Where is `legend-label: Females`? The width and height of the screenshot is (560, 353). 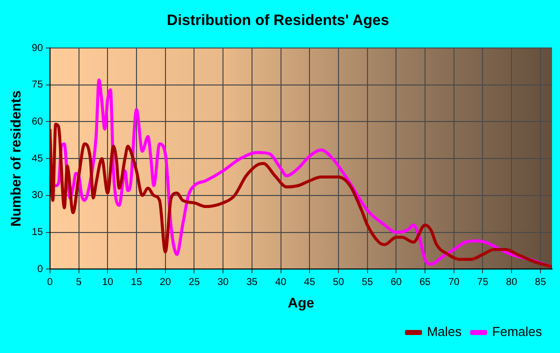
legend-label: Females is located at coordinates (517, 332).